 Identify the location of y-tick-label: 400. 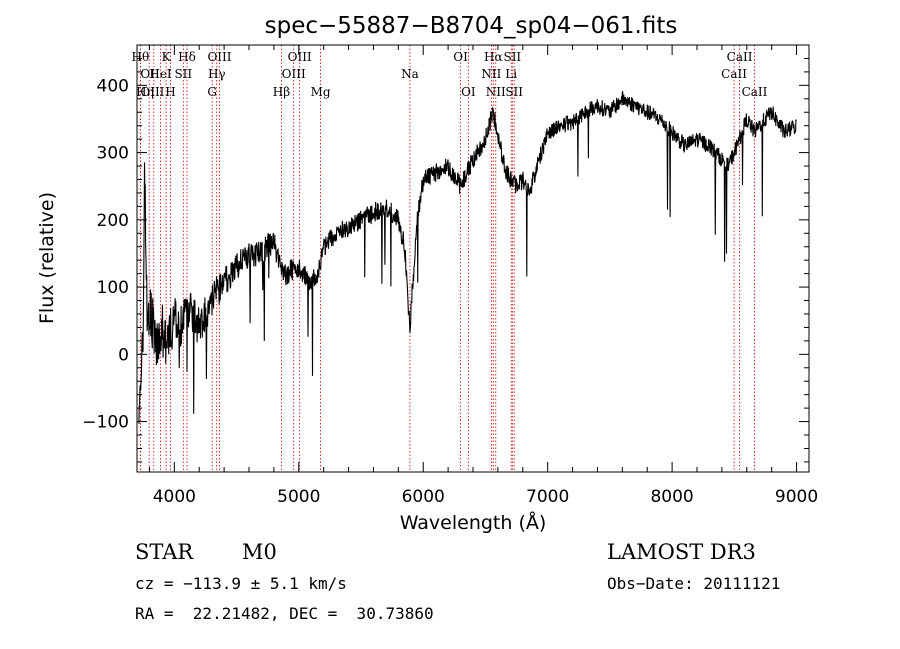
(113, 86).